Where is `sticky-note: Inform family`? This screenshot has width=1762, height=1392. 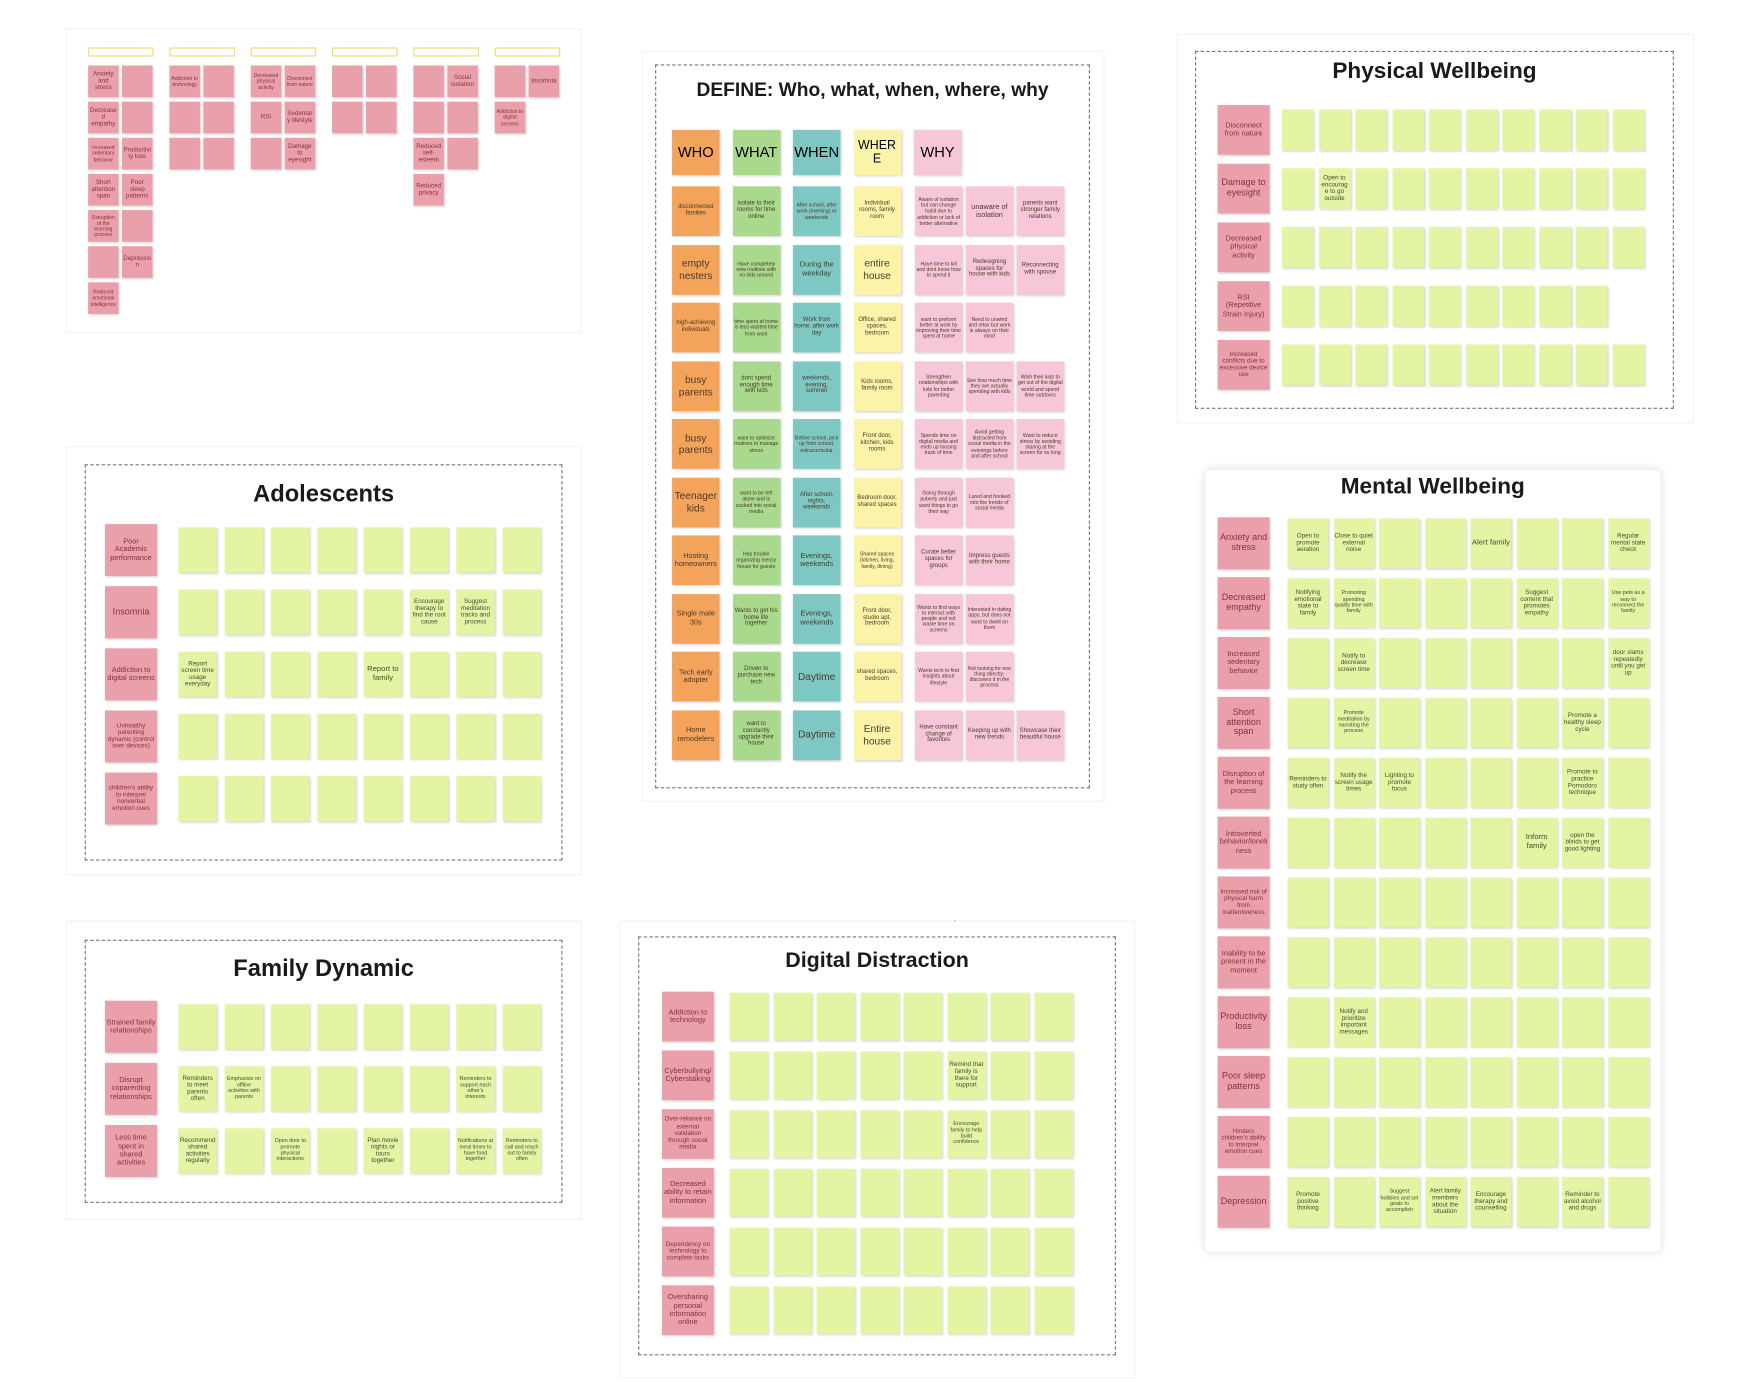 sticky-note: Inform family is located at coordinates (1537, 842).